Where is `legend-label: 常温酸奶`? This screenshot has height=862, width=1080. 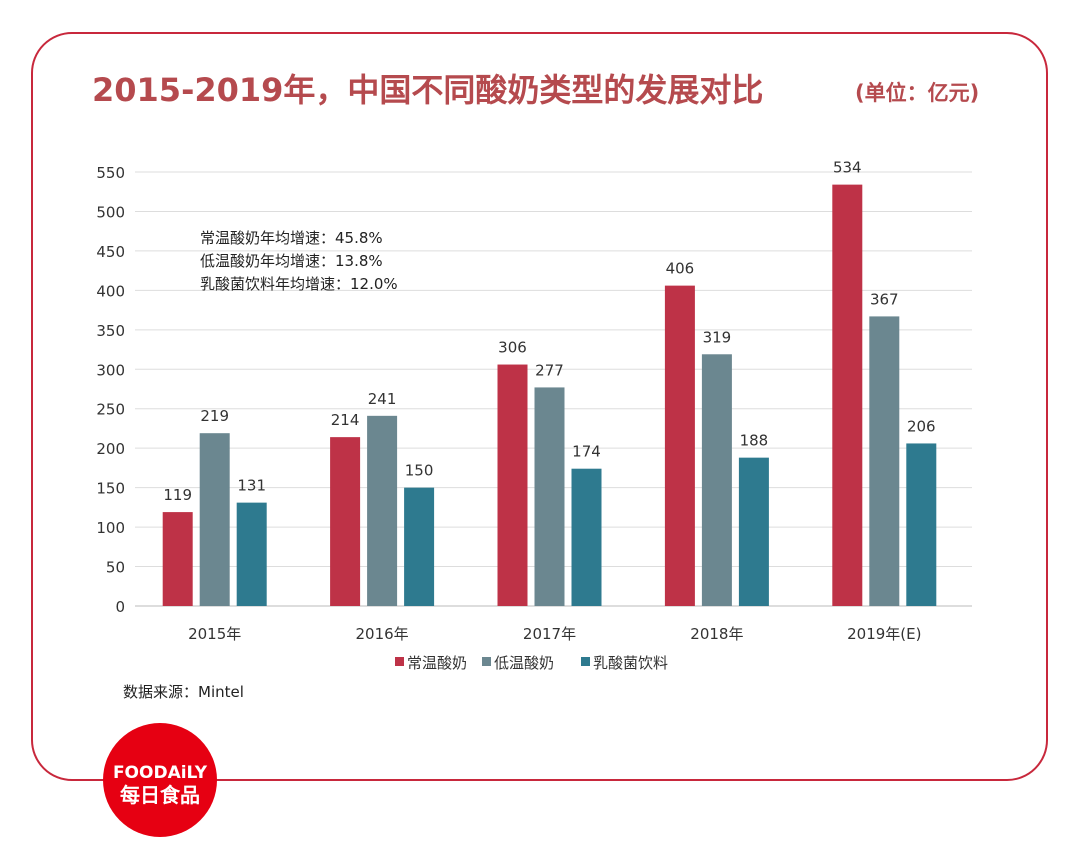
legend-label: 常温酸奶 is located at coordinates (437, 663).